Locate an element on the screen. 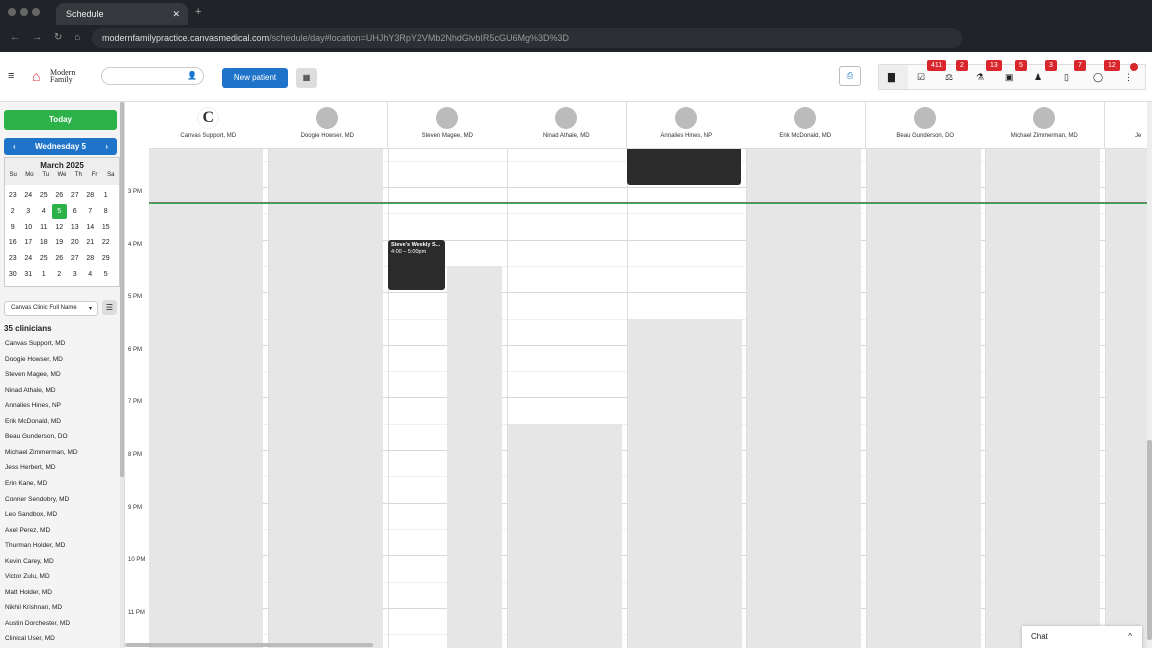  clinician-item: Victor Zulu, MD is located at coordinates (27, 577).